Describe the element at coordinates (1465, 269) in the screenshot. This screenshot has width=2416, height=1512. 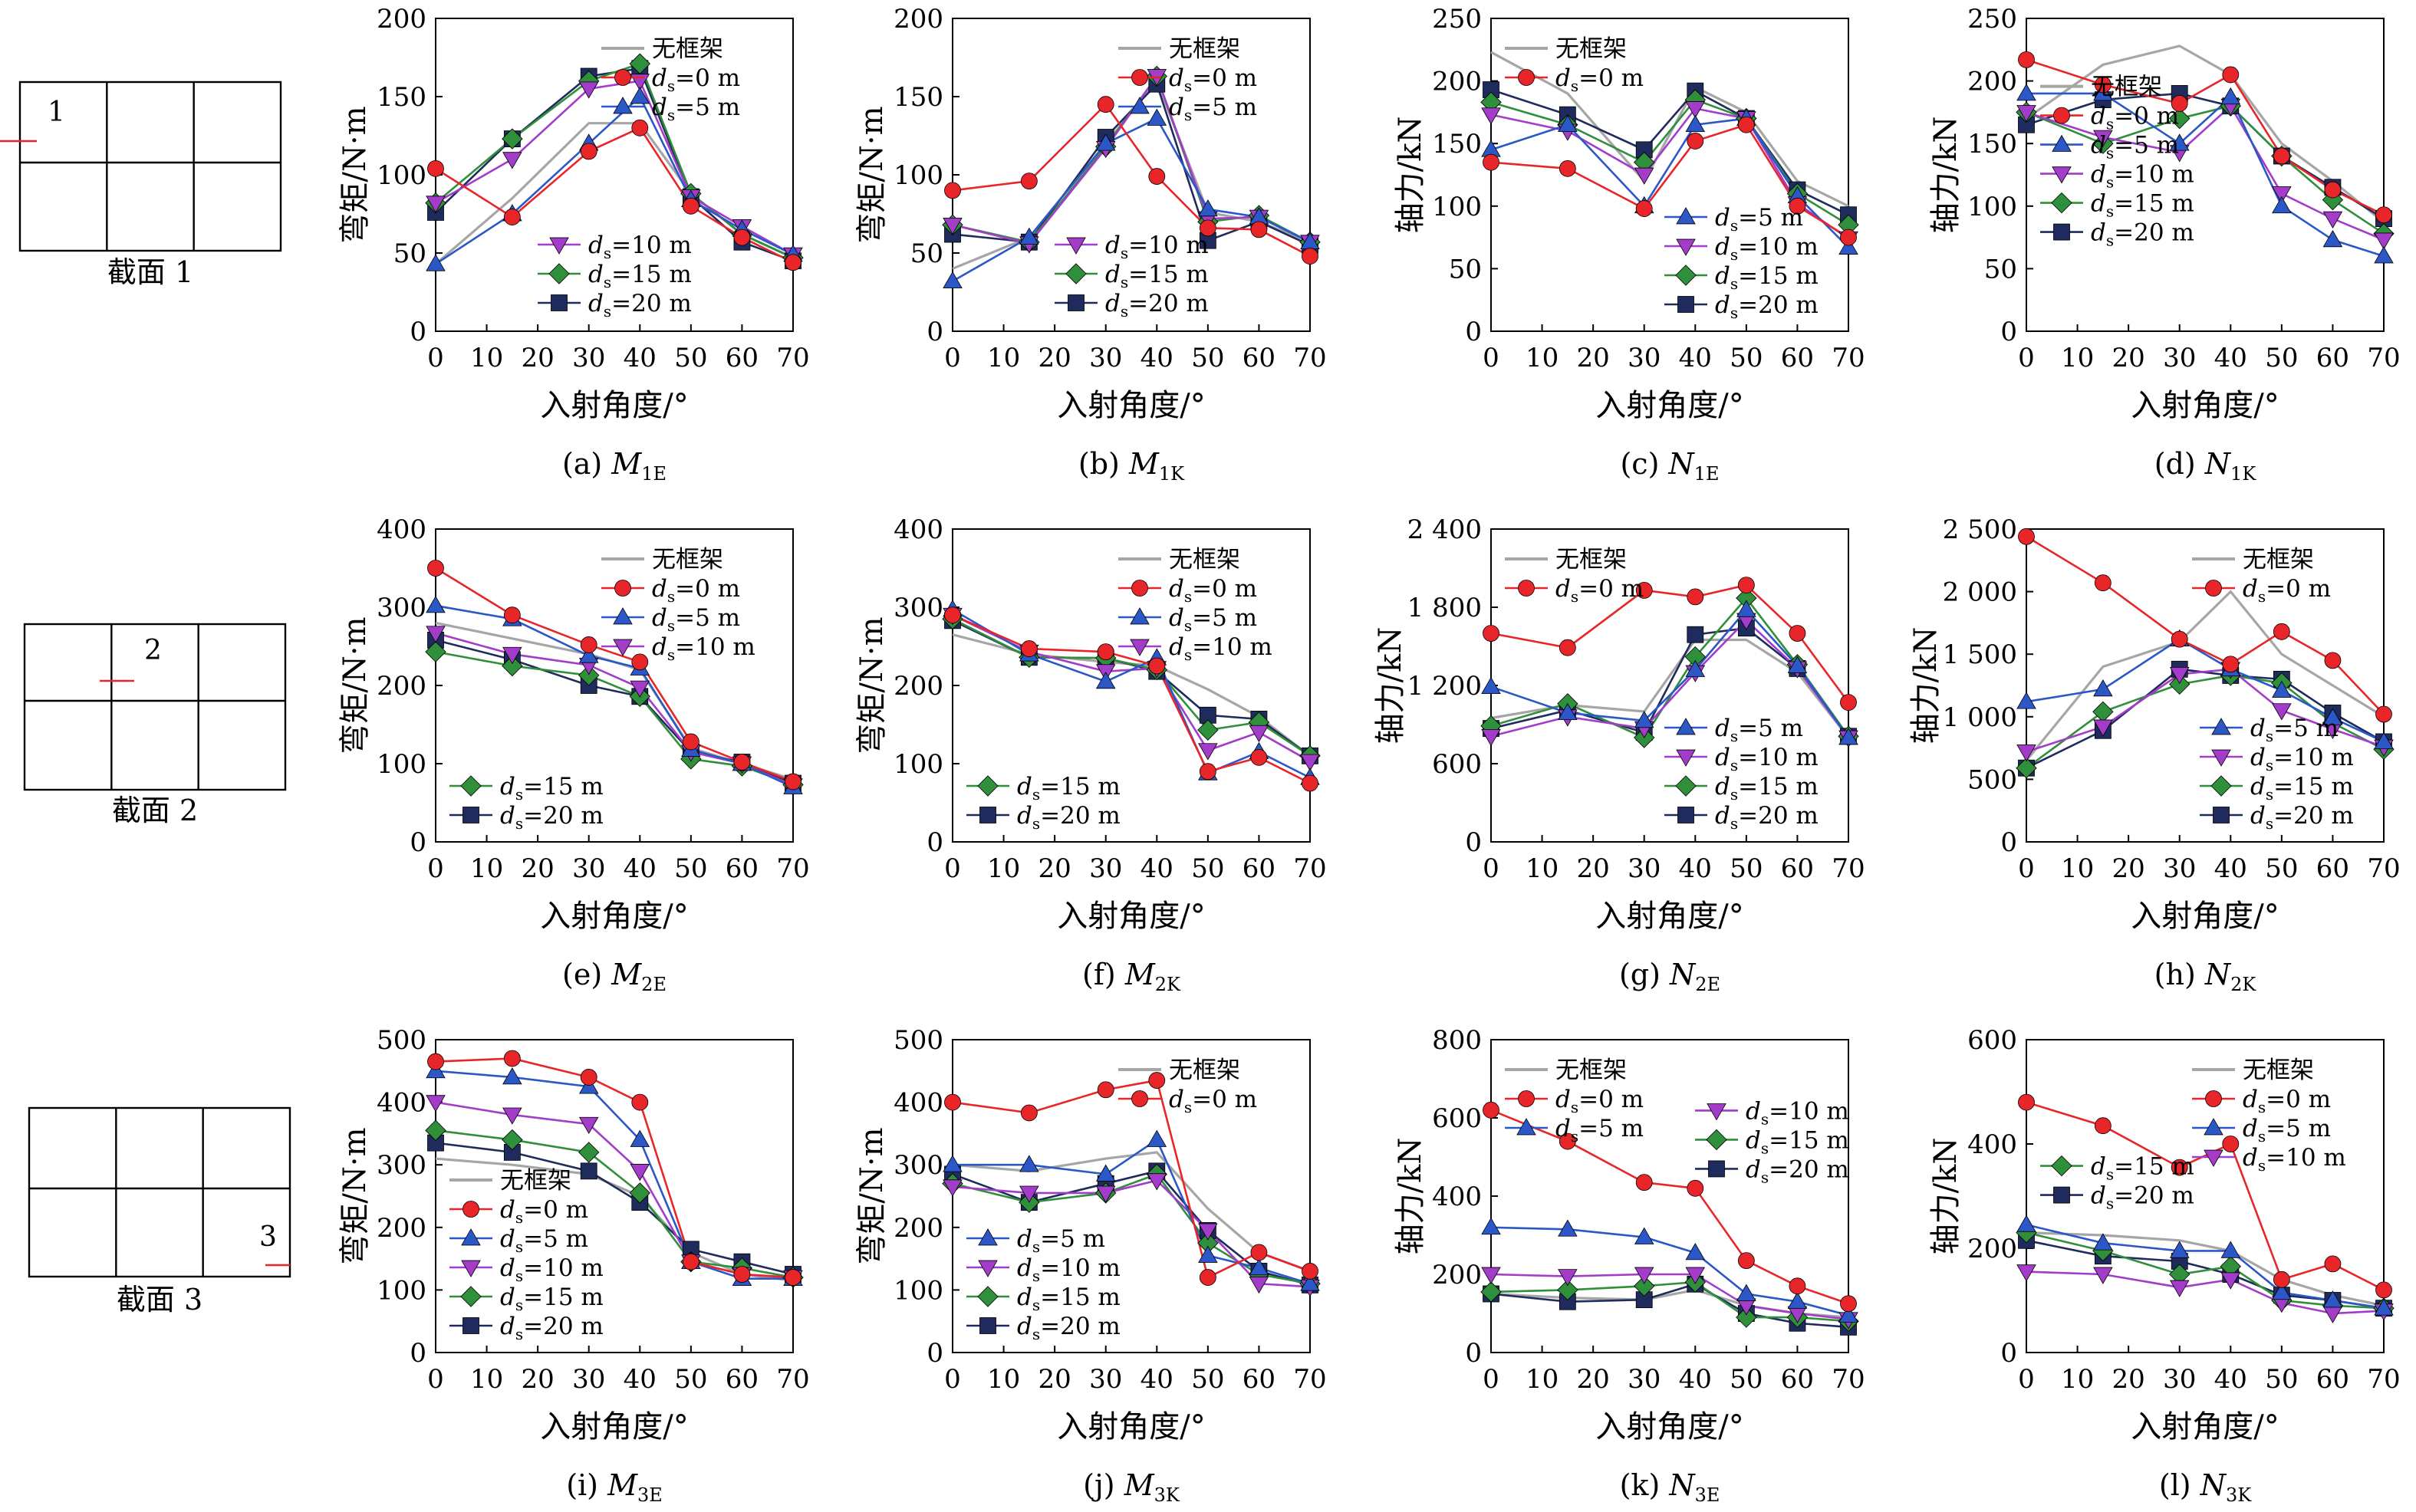
I see `y-tick-label: 50` at that location.